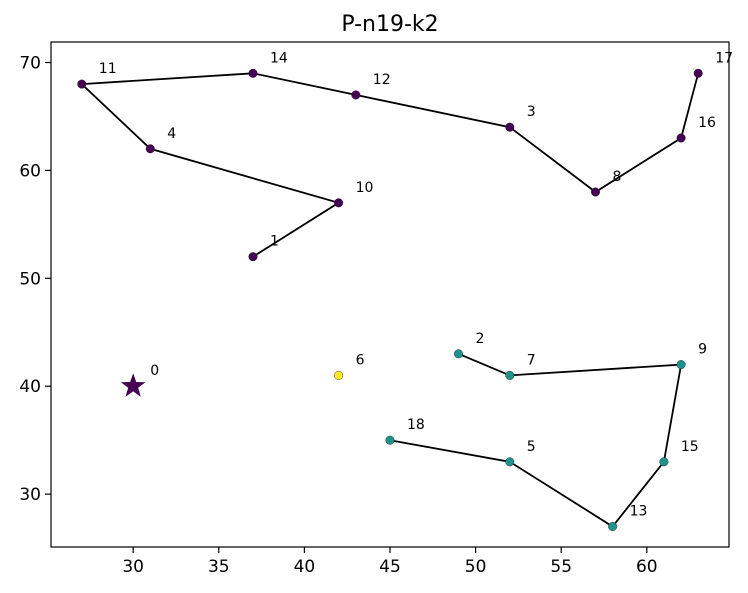 This screenshot has width=748, height=593. I want to click on node-label-13: 13, so click(639, 512).